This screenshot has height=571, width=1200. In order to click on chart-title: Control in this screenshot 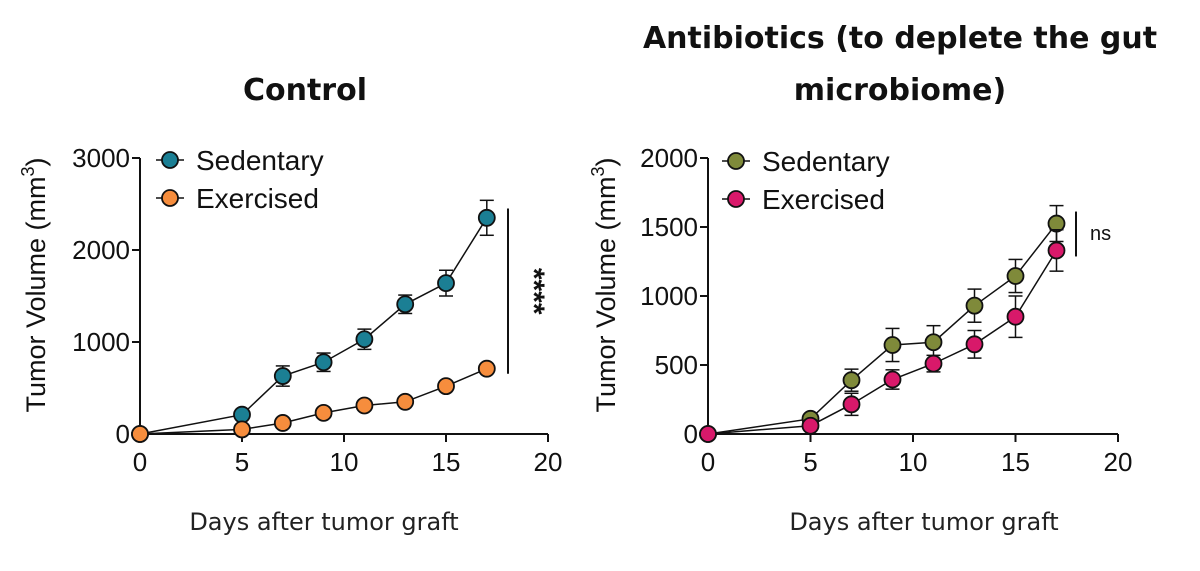, I will do `click(305, 90)`.